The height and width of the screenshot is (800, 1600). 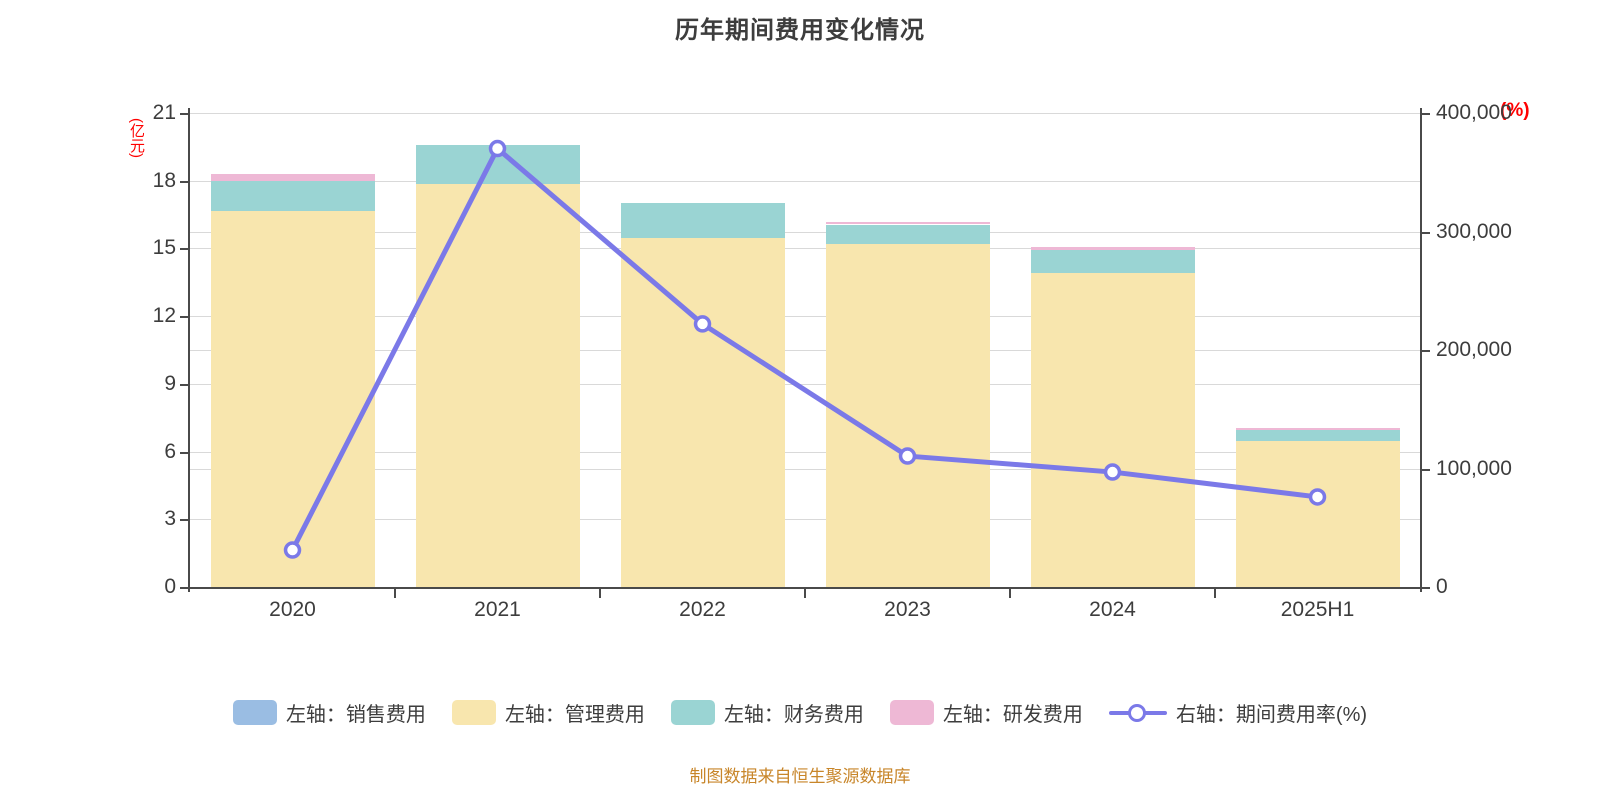 What do you see at coordinates (164, 112) in the screenshot?
I see `left-axis-tick-label: 21` at bounding box center [164, 112].